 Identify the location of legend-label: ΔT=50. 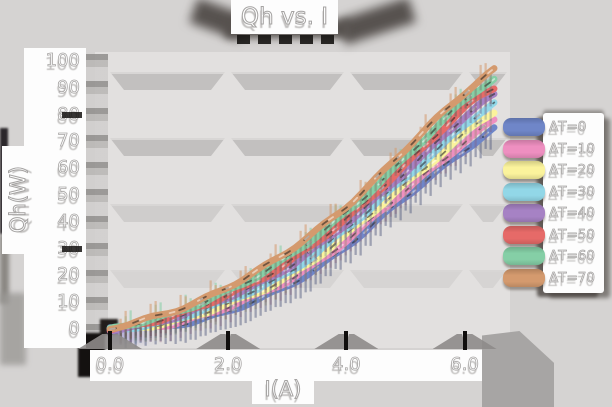
(572, 234).